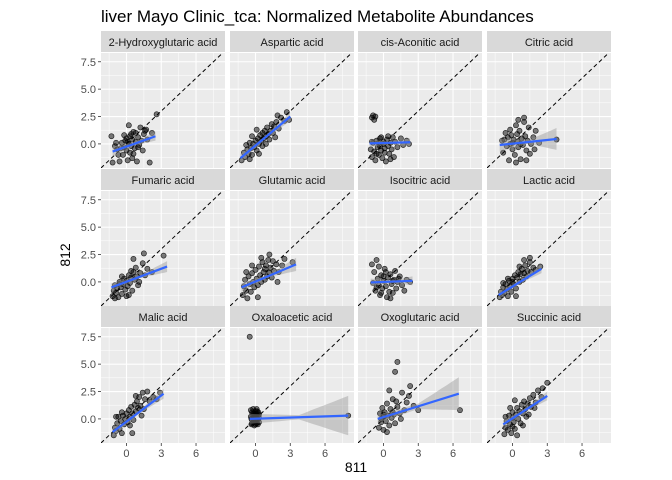 This screenshot has height=480, width=672. Describe the element at coordinates (549, 181) in the screenshot. I see `facet-strip-label: Lactic acid` at that location.